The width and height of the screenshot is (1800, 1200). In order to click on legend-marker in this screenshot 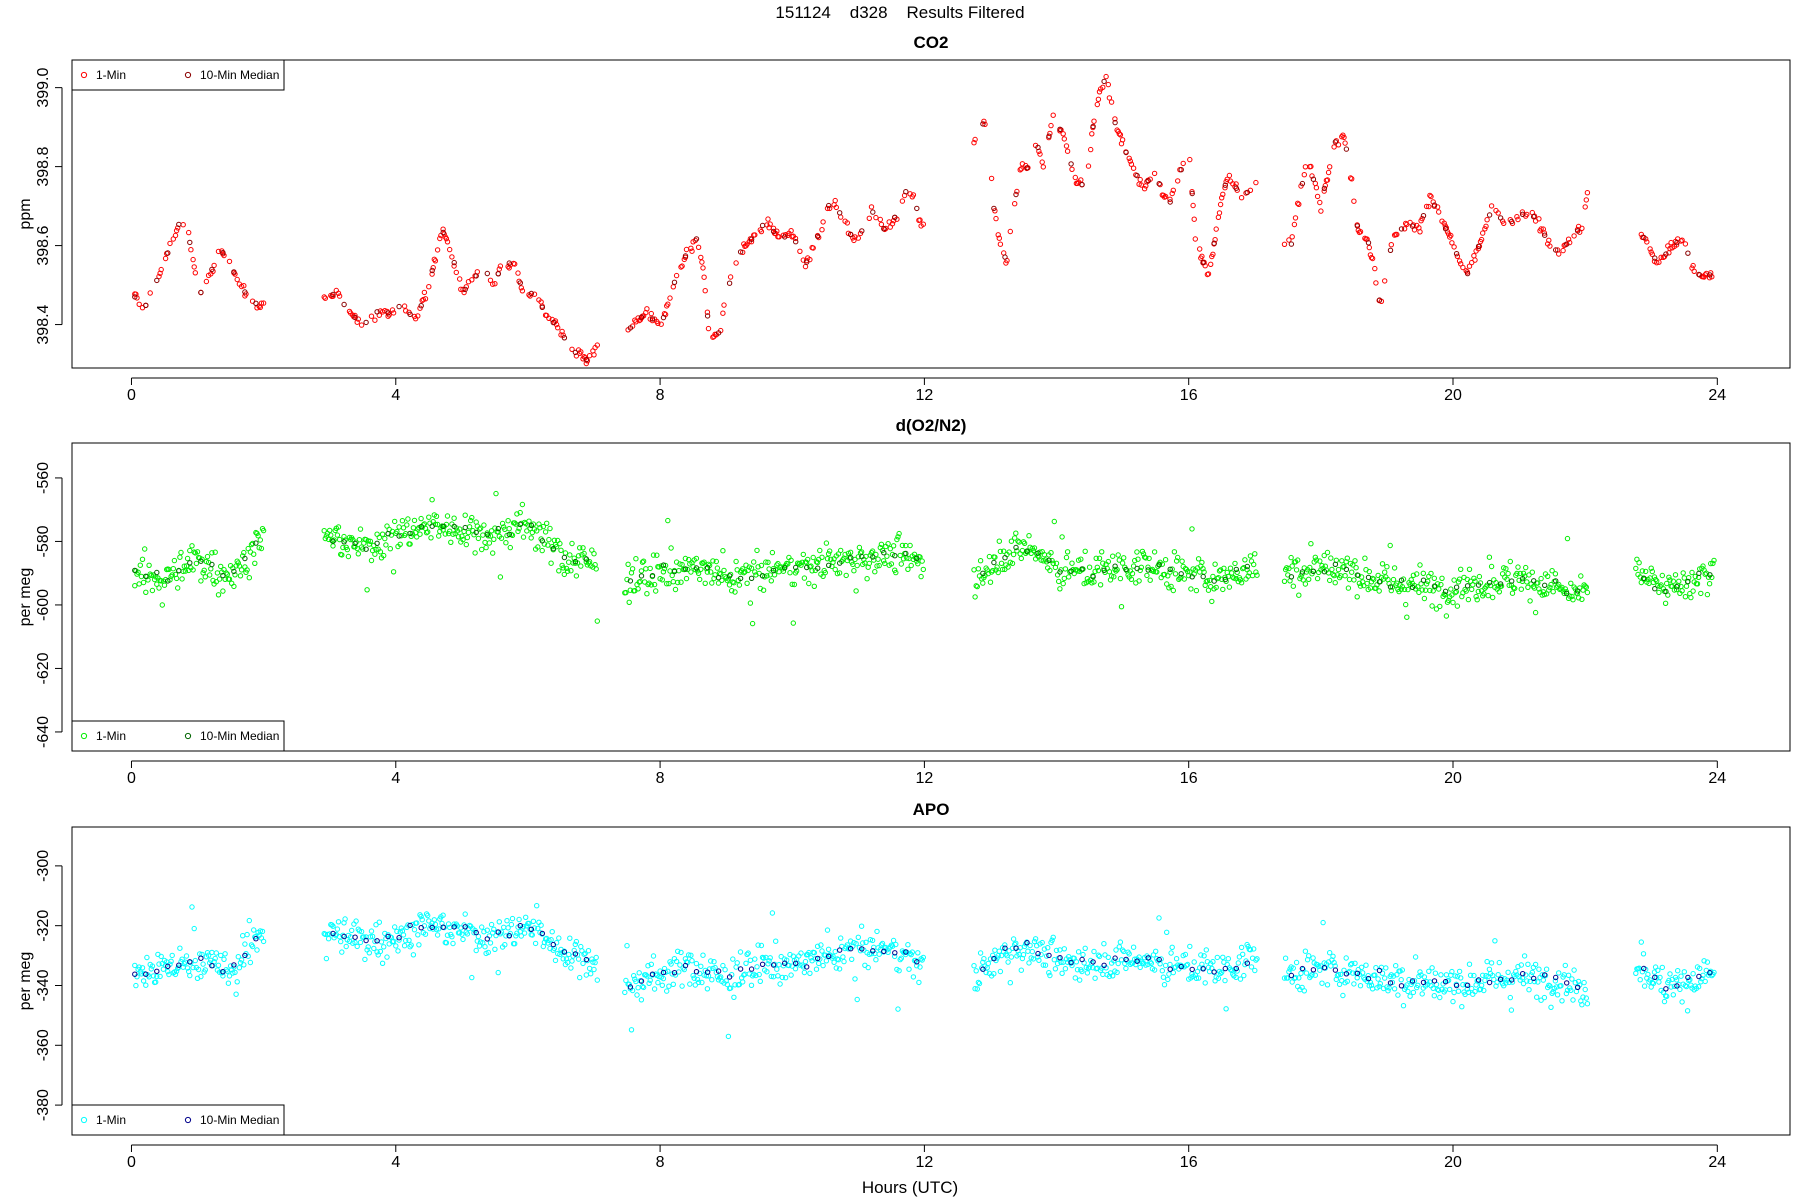, I will do `click(84, 1120)`.